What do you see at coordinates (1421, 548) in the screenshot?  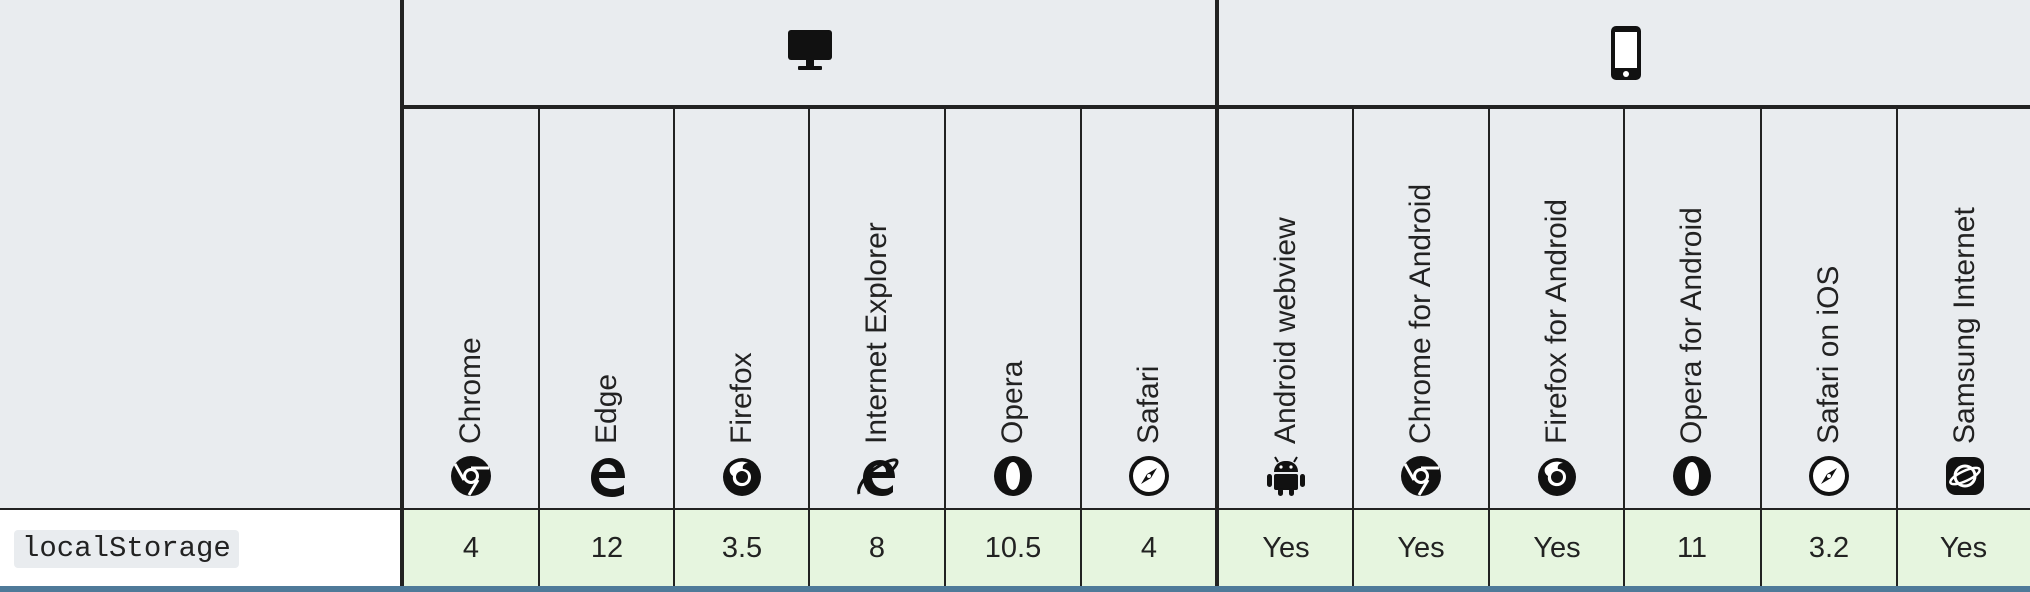 I see `support-cell-chrome-for-android: Yes` at bounding box center [1421, 548].